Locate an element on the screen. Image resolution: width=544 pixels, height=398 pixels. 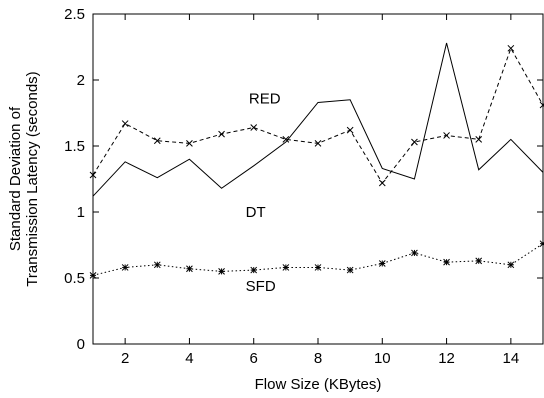
y-tick-label: 1 is located at coordinates (81, 212).